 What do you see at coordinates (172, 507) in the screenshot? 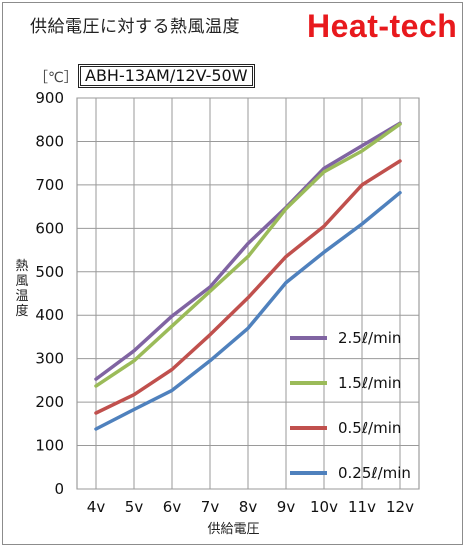
I see `x-tick-label: 6v` at bounding box center [172, 507].